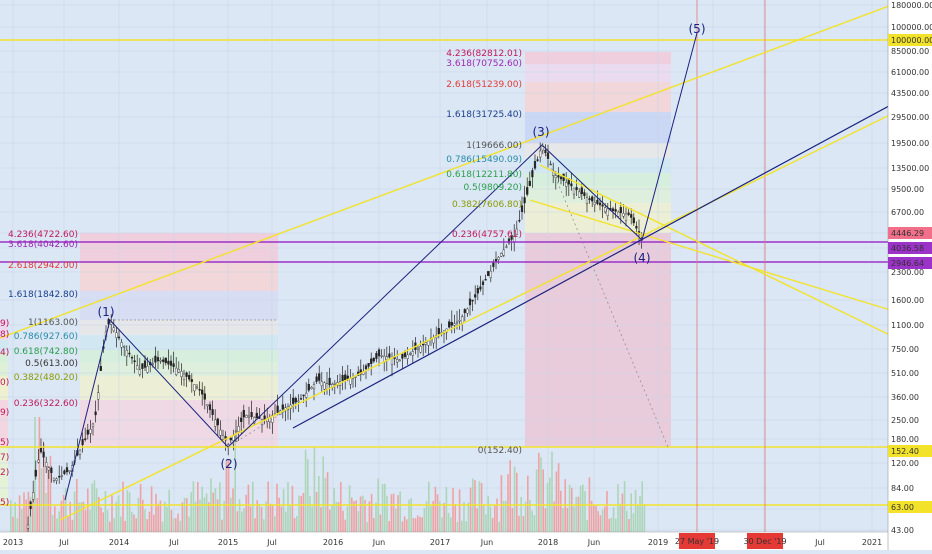  I want to click on date-marker-label: 27 May '19, so click(697, 541).